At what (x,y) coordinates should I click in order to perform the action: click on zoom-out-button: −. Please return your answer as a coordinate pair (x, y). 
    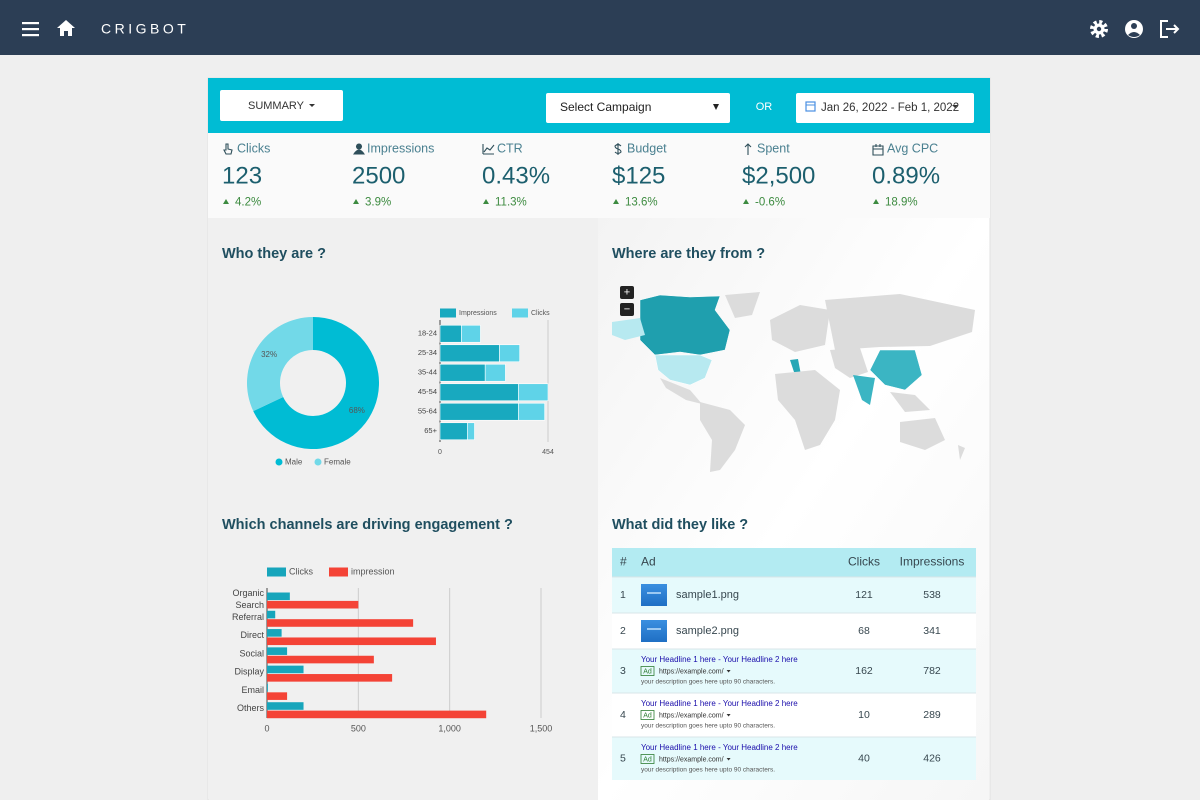
    Looking at the image, I should click on (627, 309).